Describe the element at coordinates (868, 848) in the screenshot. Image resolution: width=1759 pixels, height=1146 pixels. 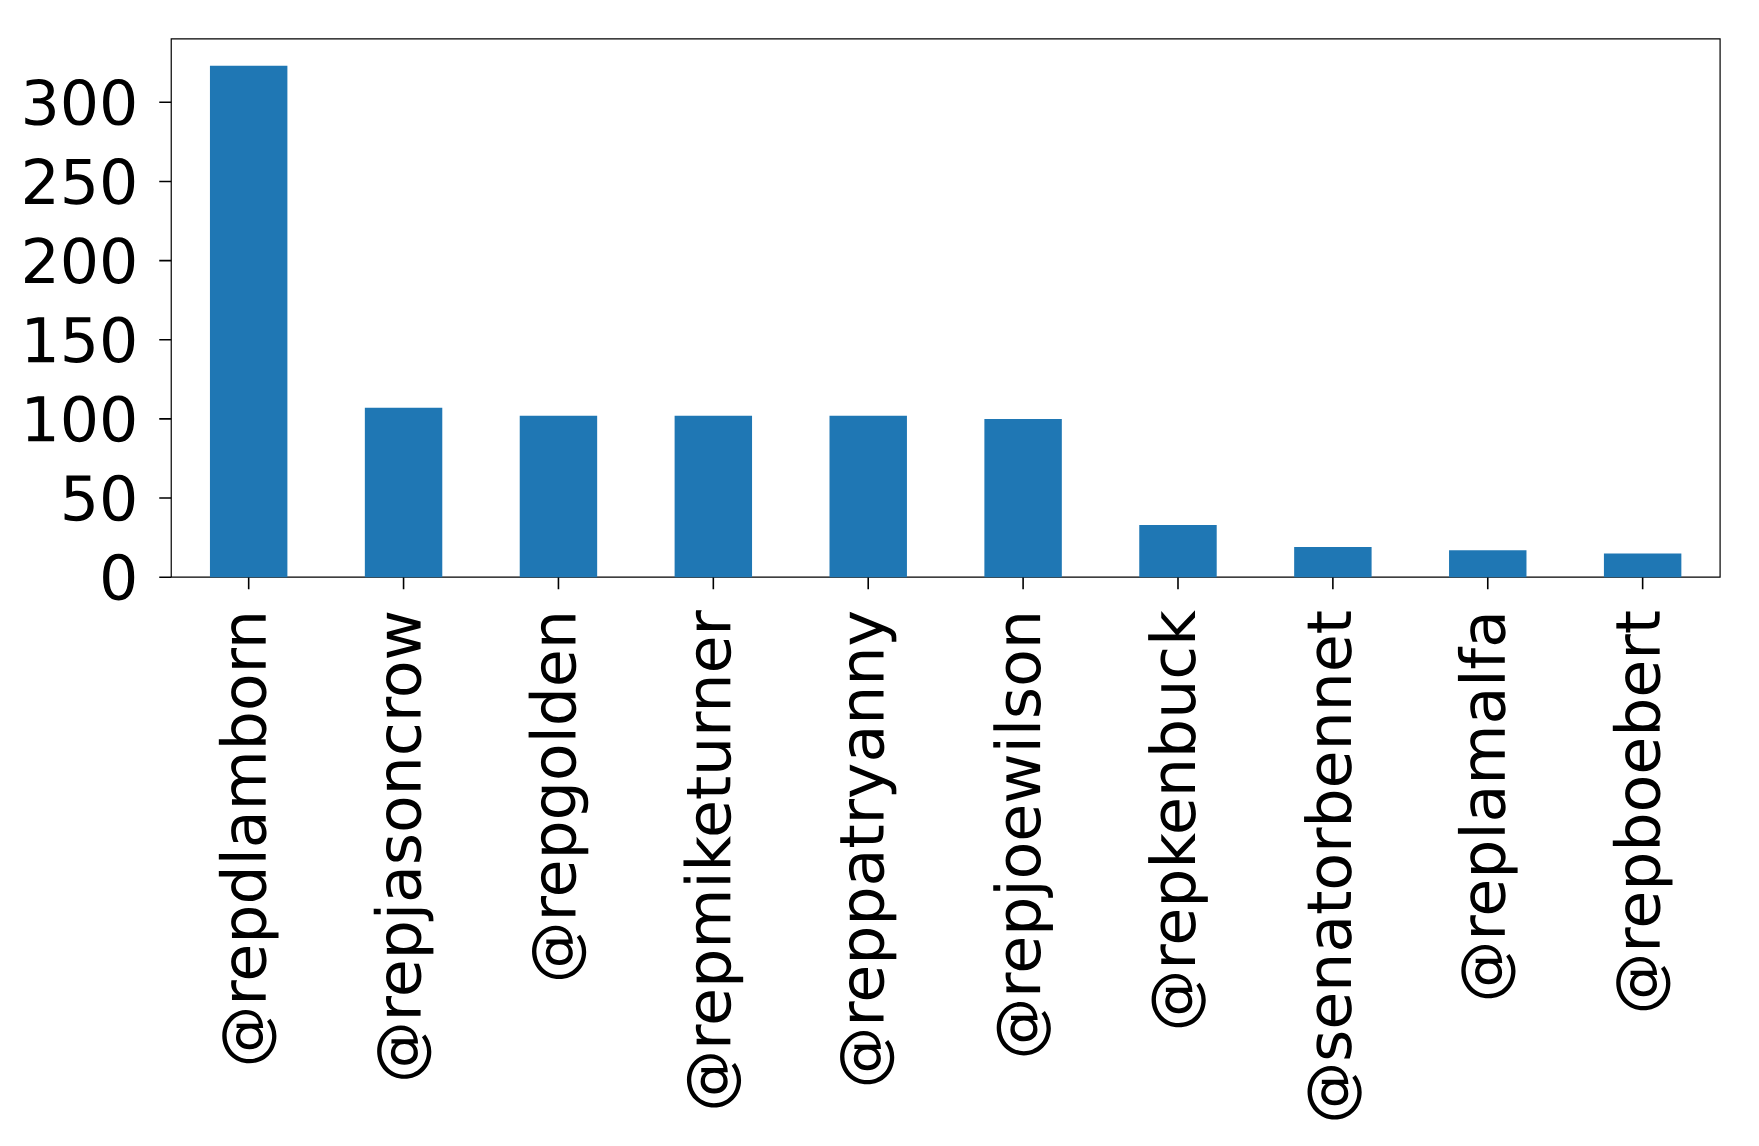
I see `x-tick-label: @reppatryanny` at that location.